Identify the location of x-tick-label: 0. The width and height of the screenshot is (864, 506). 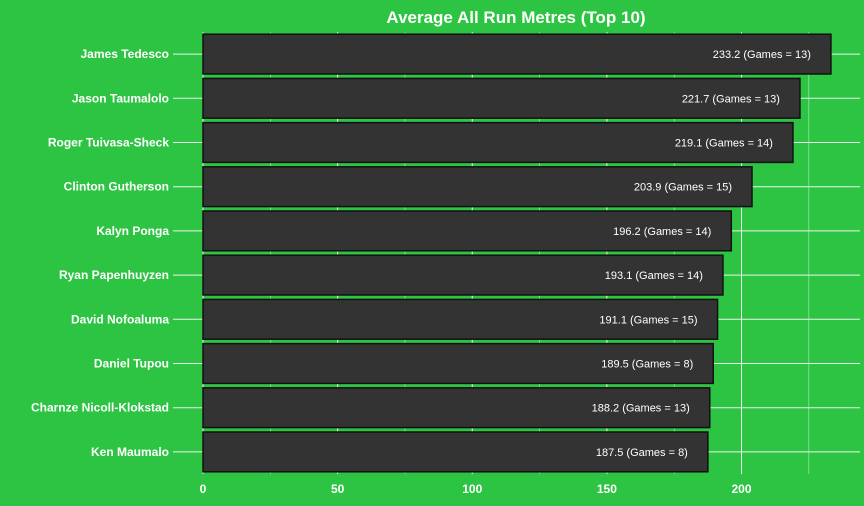
(203, 489).